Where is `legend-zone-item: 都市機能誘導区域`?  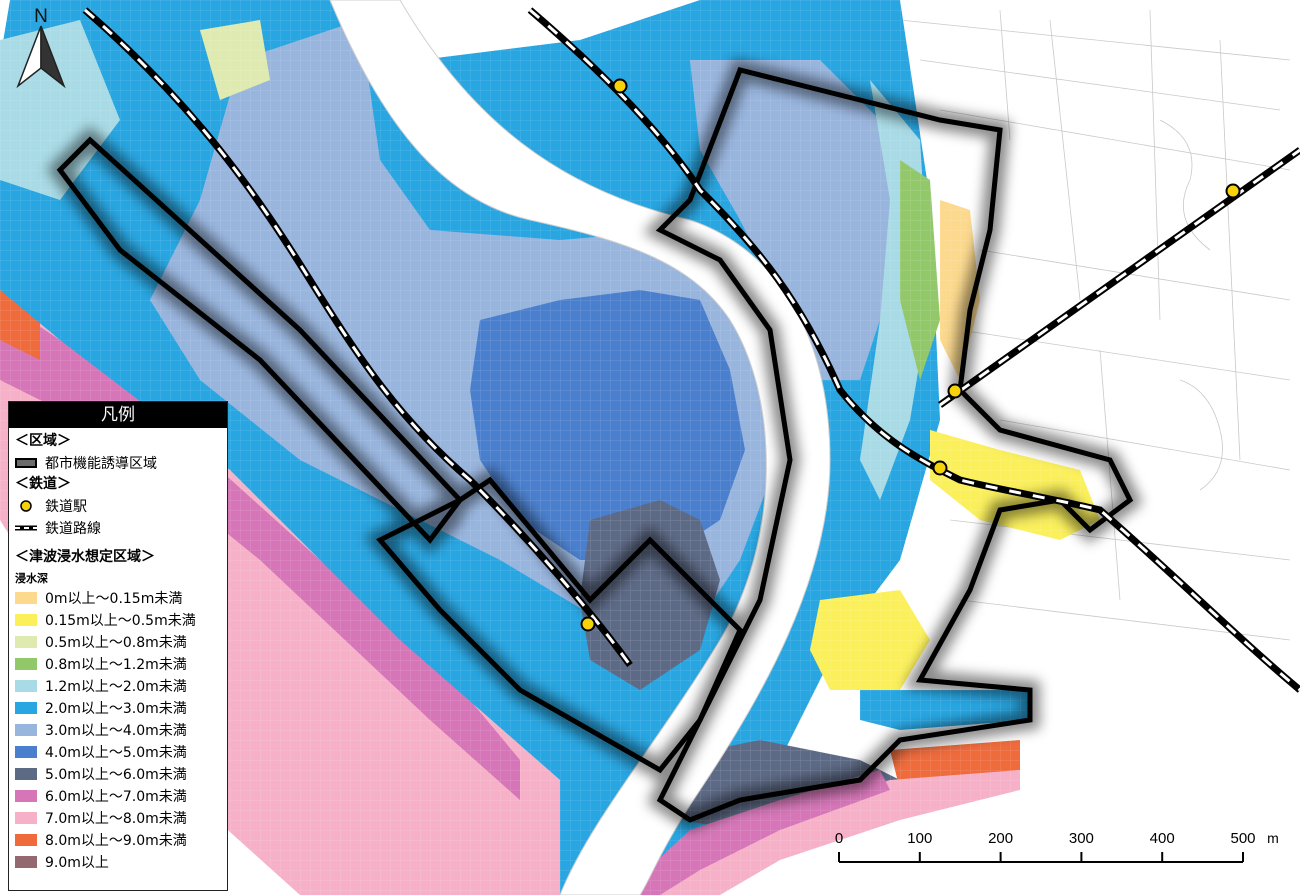 legend-zone-item: 都市機能誘導区域 is located at coordinates (121, 463).